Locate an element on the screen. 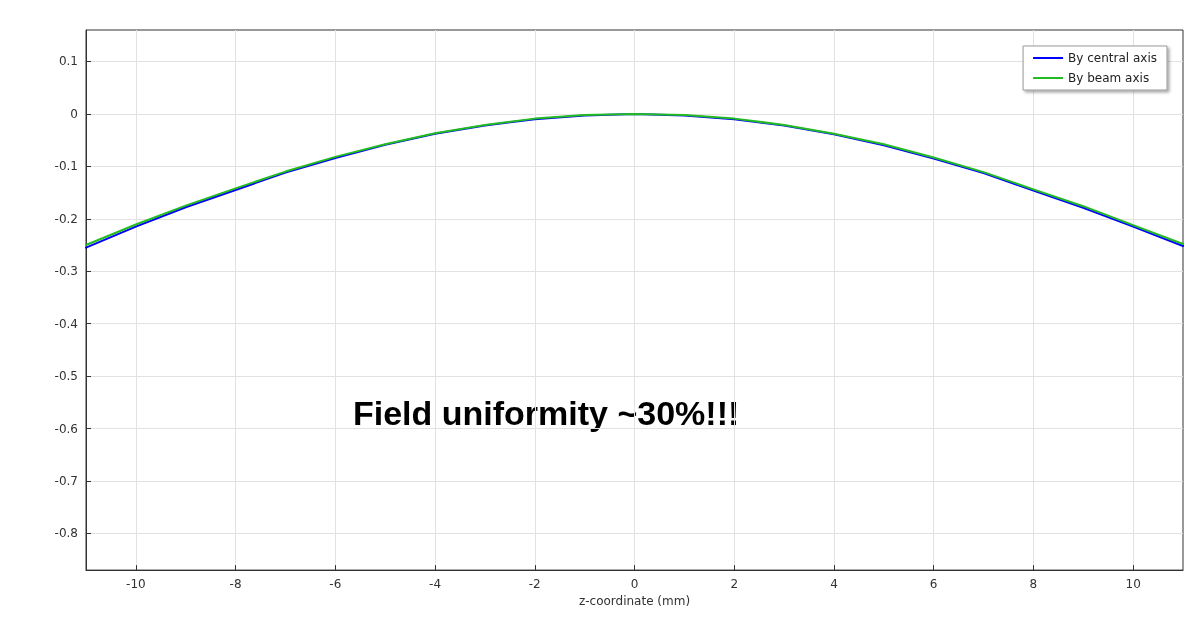 The height and width of the screenshot is (620, 1195). y-tick-label: -0.3 is located at coordinates (66, 271).